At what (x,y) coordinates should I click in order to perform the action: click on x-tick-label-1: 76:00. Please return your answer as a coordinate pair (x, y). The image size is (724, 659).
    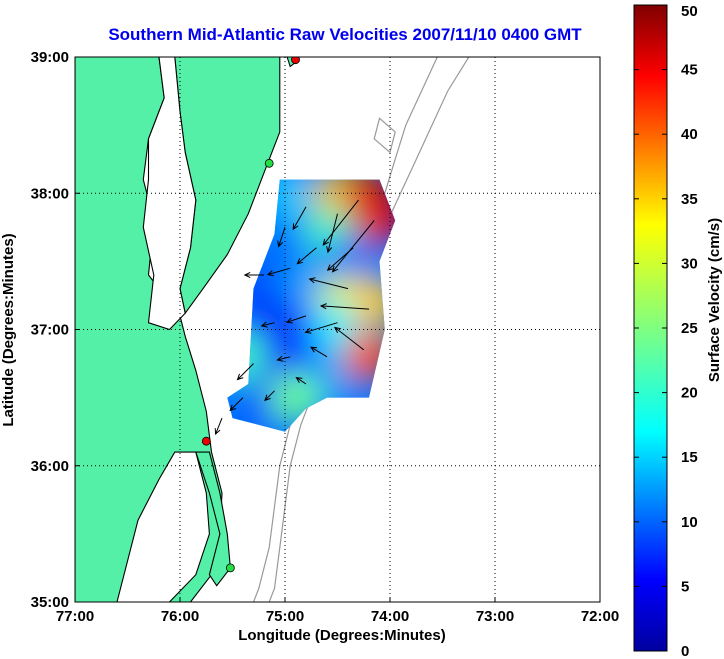
    Looking at the image, I should click on (180, 616).